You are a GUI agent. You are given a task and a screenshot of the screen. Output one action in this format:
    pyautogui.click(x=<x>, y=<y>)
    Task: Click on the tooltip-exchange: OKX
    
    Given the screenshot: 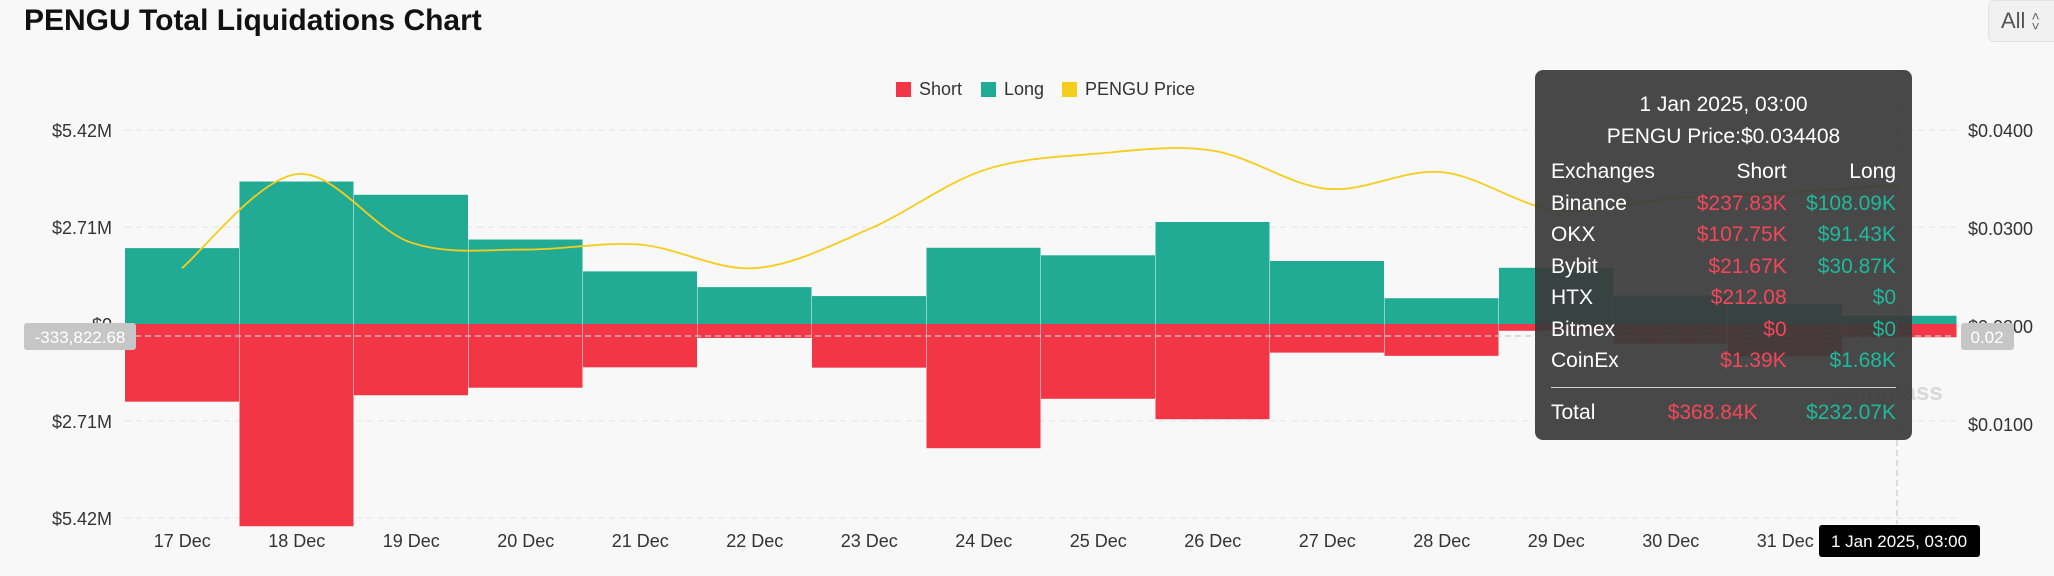 What is the action you would take?
    pyautogui.click(x=1573, y=234)
    